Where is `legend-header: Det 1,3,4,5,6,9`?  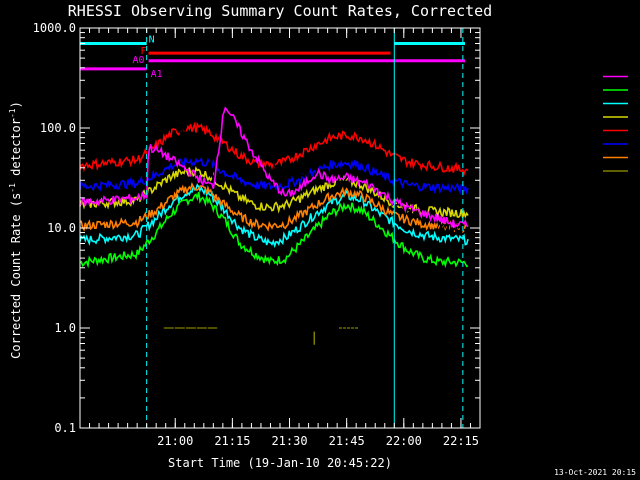 legend-header: Det 1,3,4,5,6,9 is located at coordinates (576, 47).